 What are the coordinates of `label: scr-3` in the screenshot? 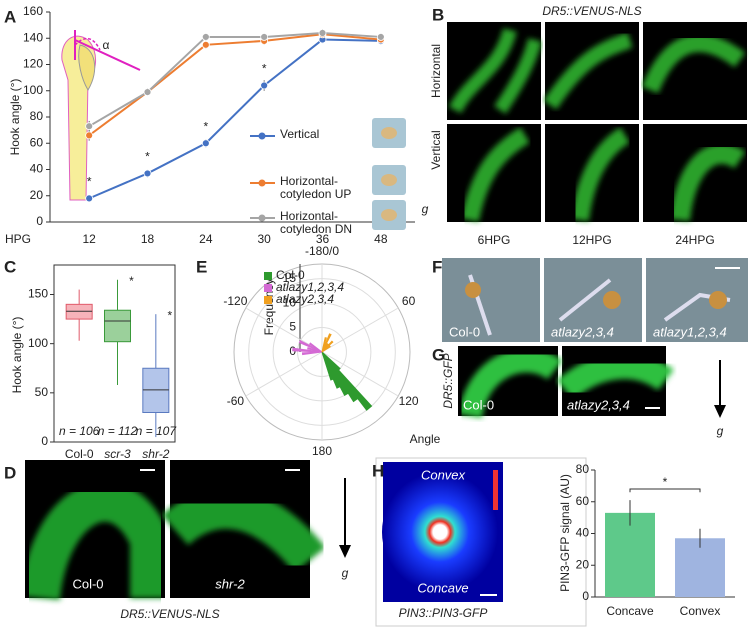 It's located at (117, 454).